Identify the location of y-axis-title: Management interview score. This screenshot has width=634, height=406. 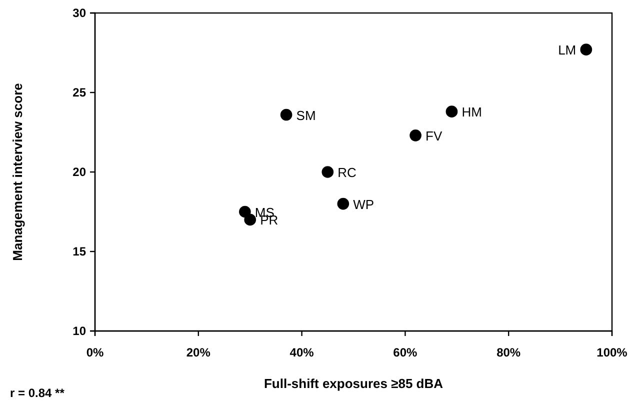
(17, 172).